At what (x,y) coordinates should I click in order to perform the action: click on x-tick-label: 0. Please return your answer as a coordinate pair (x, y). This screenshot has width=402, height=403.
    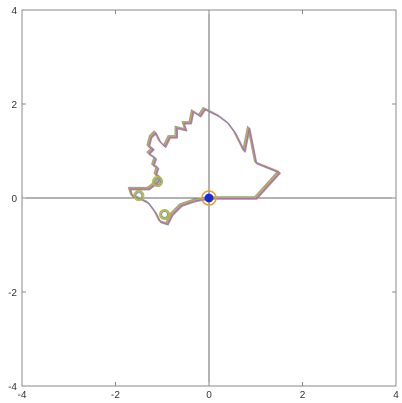
    Looking at the image, I should click on (209, 395).